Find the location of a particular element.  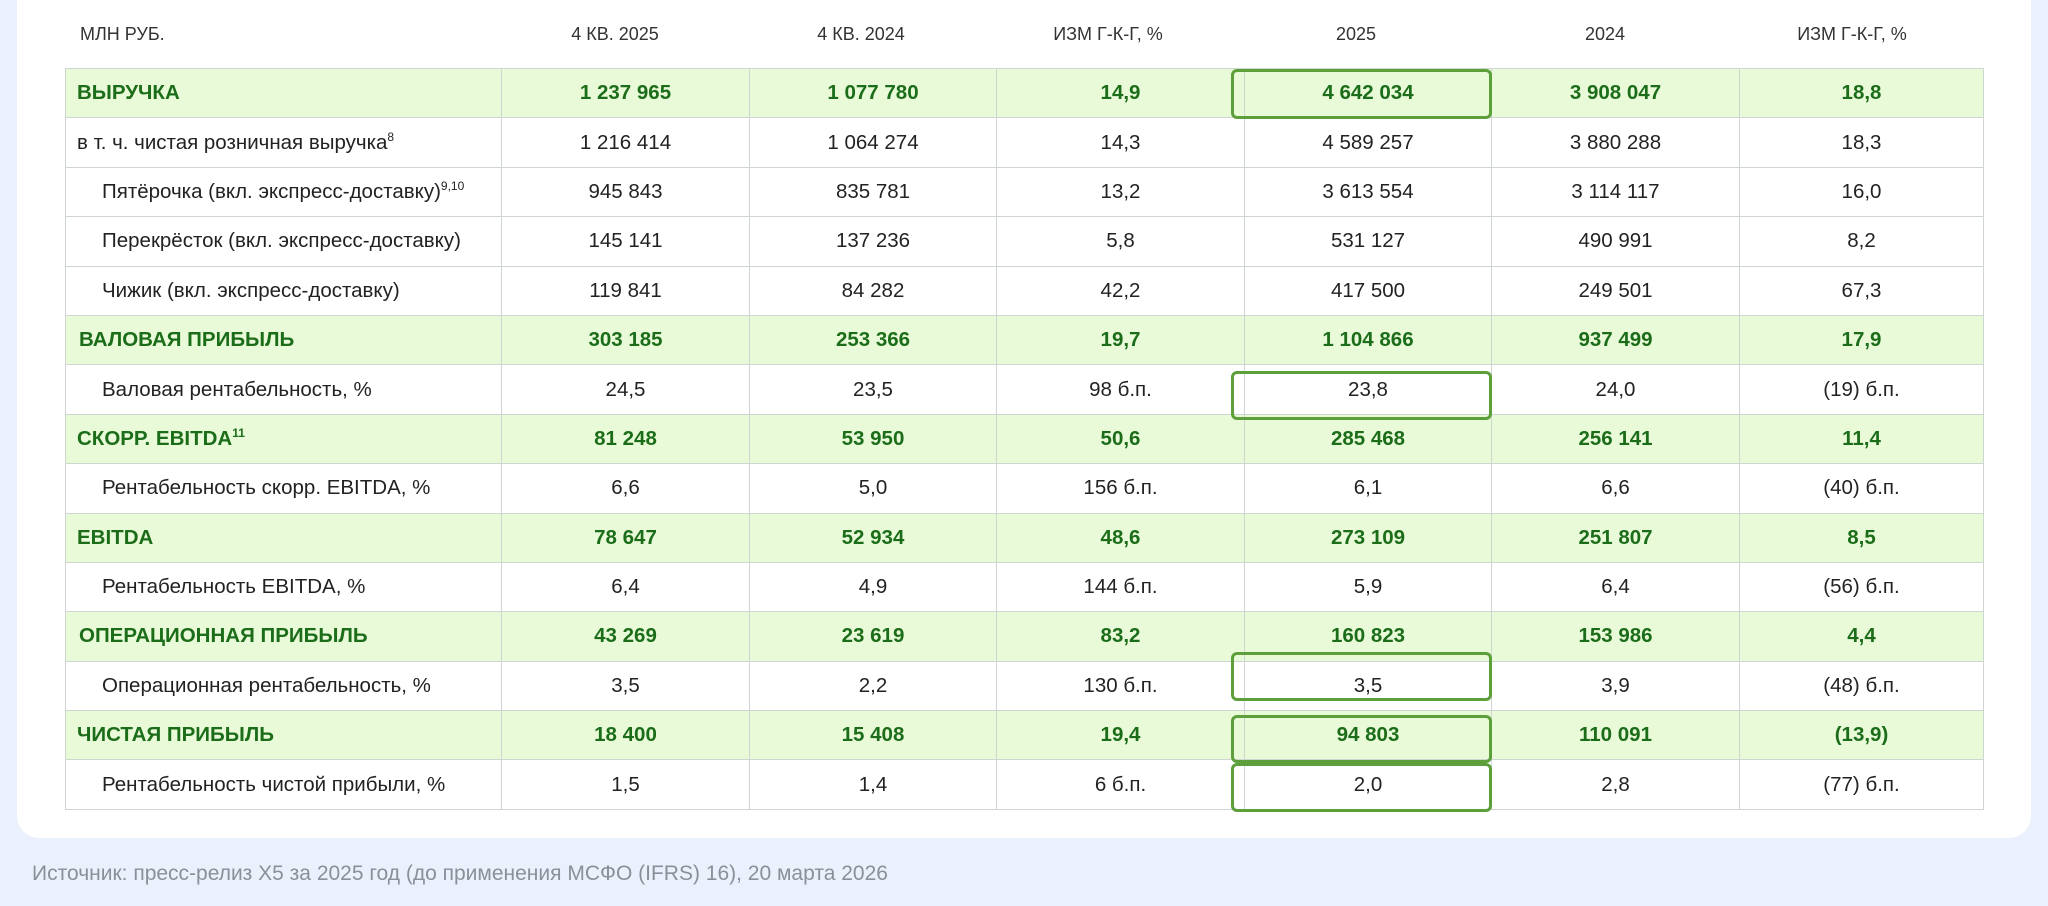

table-cell: 53 950 is located at coordinates (873, 439).